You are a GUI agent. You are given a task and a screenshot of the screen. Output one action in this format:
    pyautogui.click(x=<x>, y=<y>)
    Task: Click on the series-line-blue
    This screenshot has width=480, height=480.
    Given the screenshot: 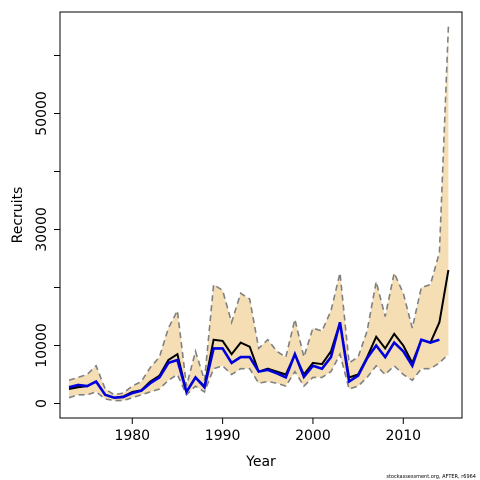 What is the action you would take?
    pyautogui.click(x=254, y=360)
    